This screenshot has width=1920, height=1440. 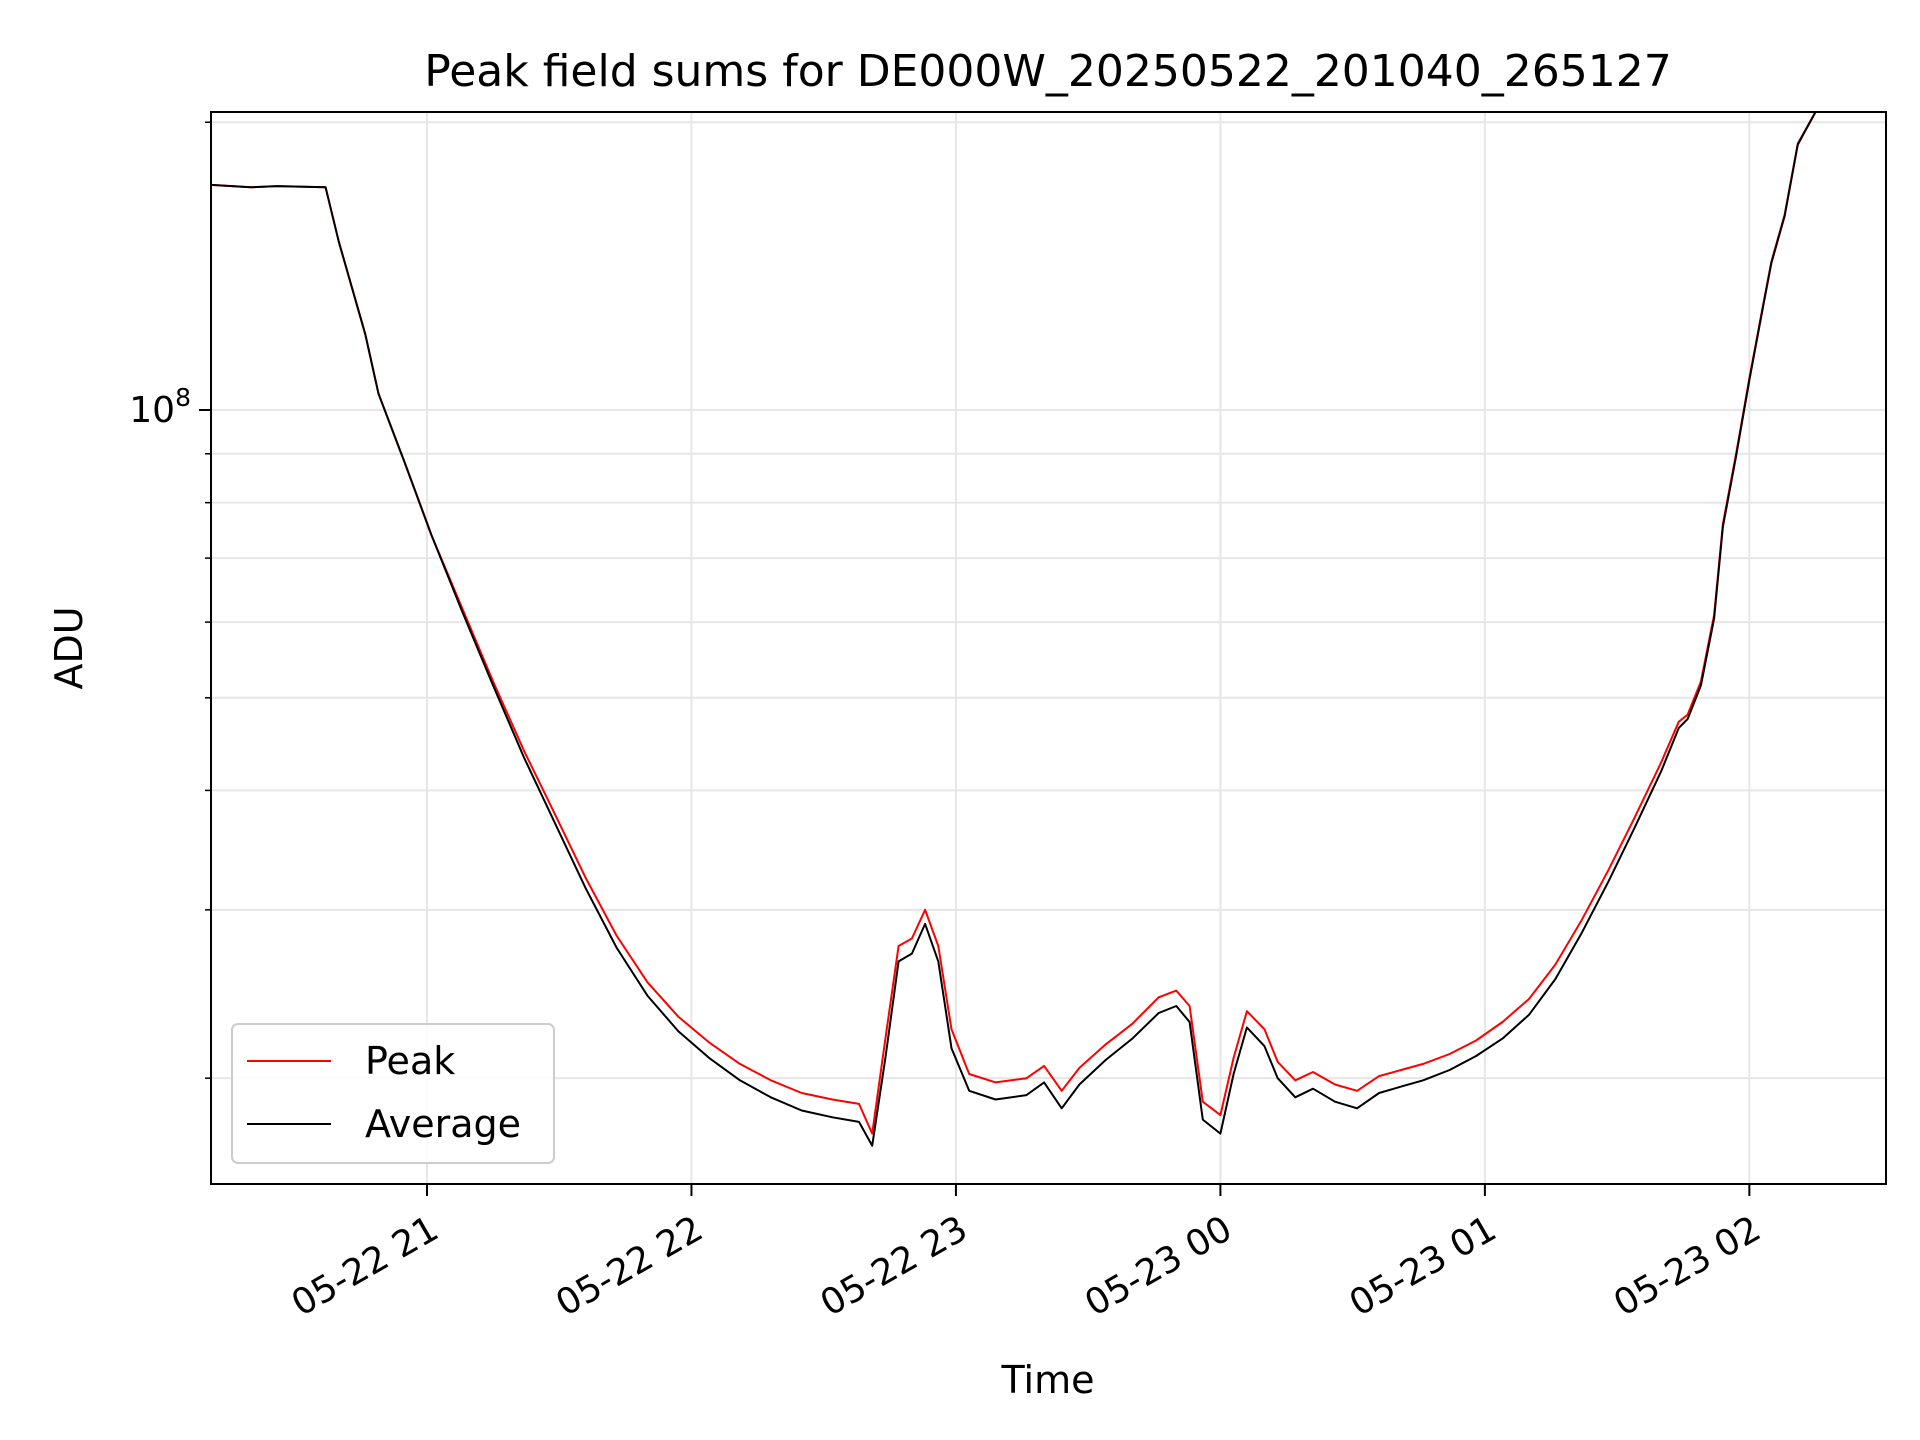 I want to click on legend-box, so click(x=393, y=1093).